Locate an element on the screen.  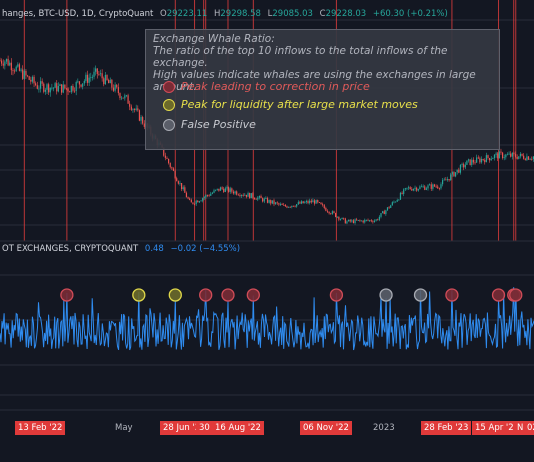
annotation-title: Exchange Whale Ratio: is located at coordinates (214, 39).